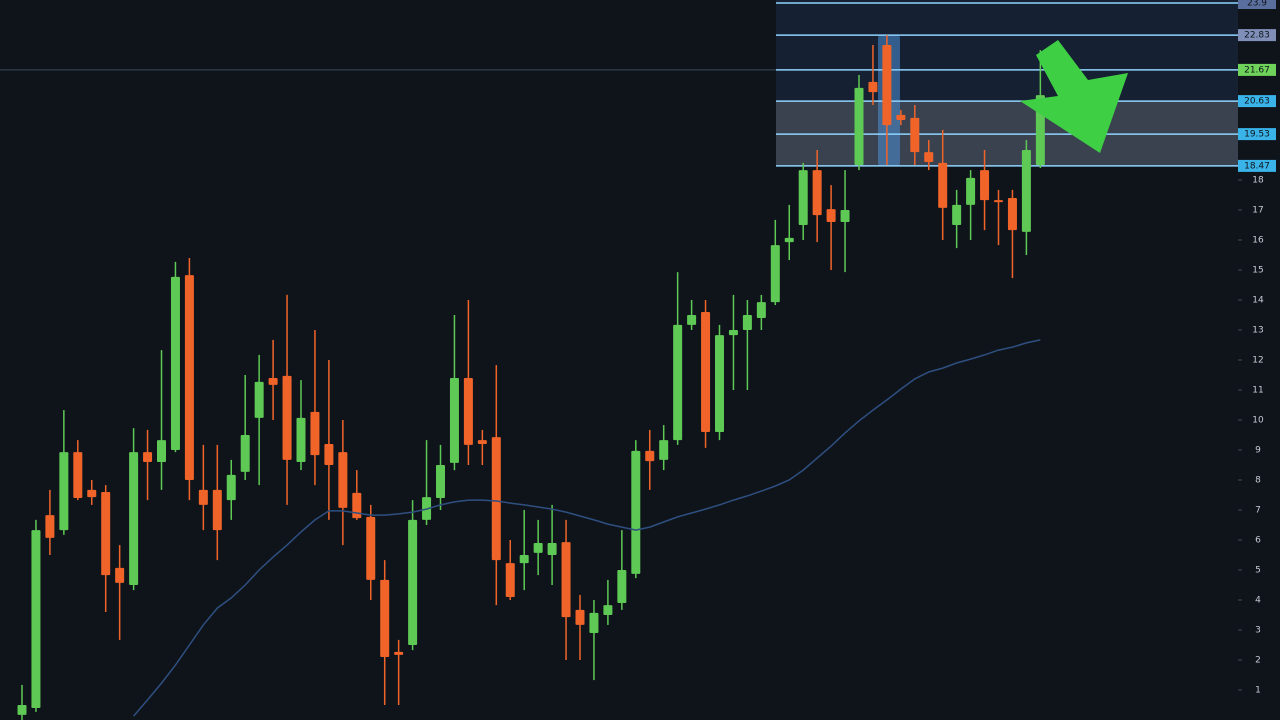  I want to click on level-label: 22.83, so click(1257, 36).